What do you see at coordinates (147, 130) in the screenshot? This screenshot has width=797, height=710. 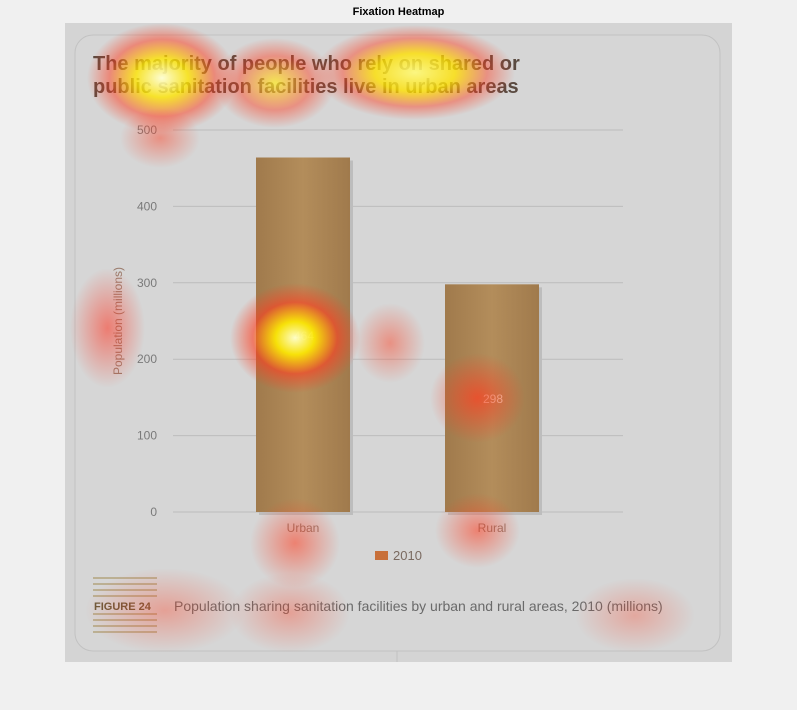 I see `y-tick-500: 500` at bounding box center [147, 130].